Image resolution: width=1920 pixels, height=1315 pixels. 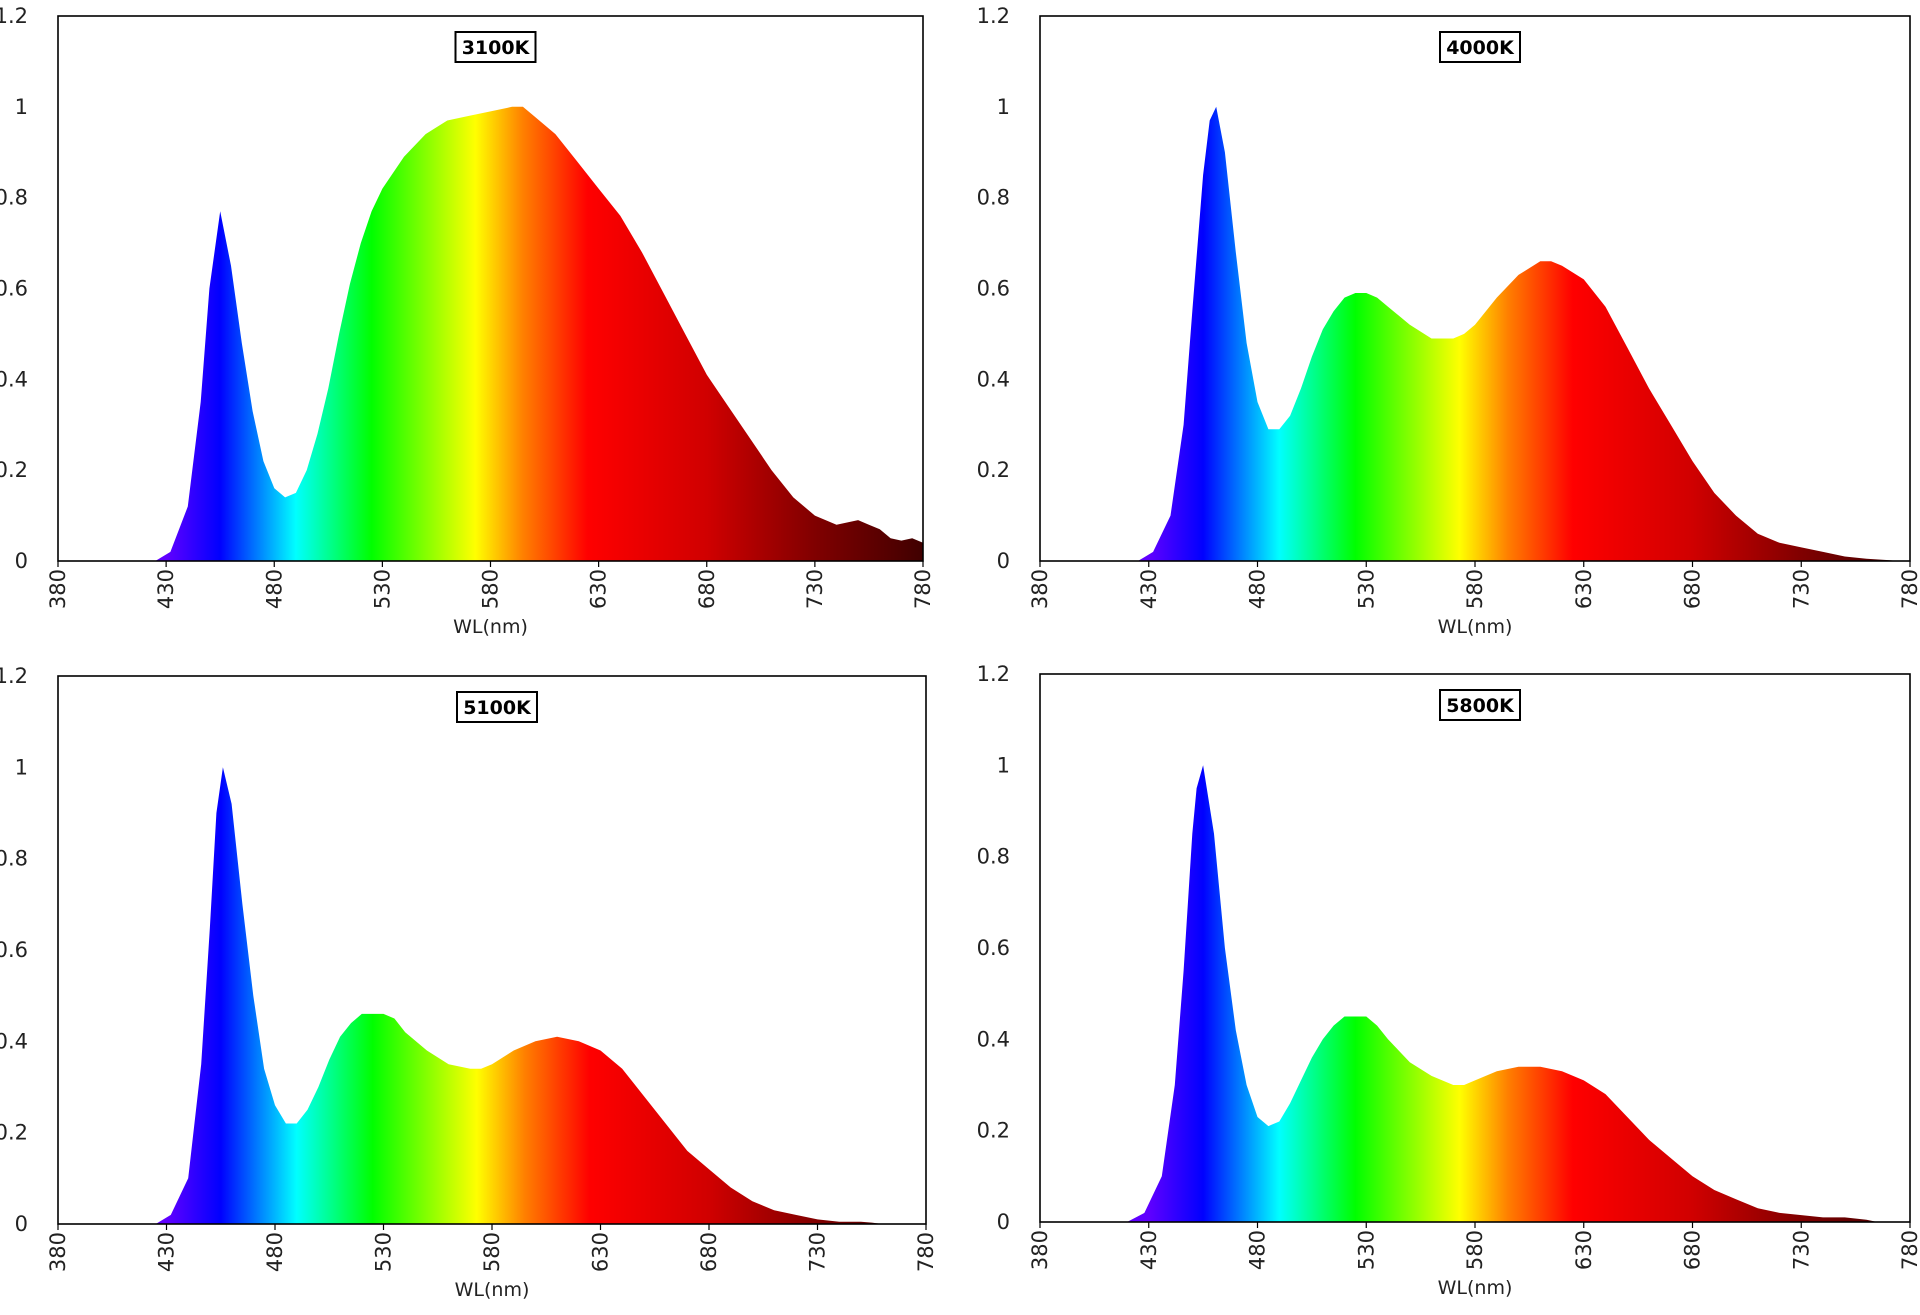 I want to click on chart-title: 5100K, so click(x=497, y=708).